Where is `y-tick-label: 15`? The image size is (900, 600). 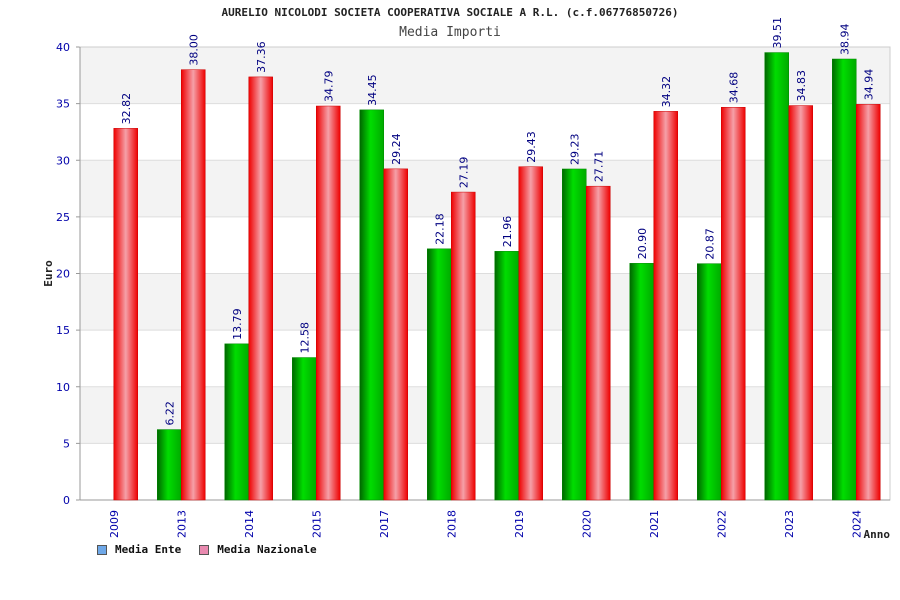
y-tick-label: 15 is located at coordinates (63, 330).